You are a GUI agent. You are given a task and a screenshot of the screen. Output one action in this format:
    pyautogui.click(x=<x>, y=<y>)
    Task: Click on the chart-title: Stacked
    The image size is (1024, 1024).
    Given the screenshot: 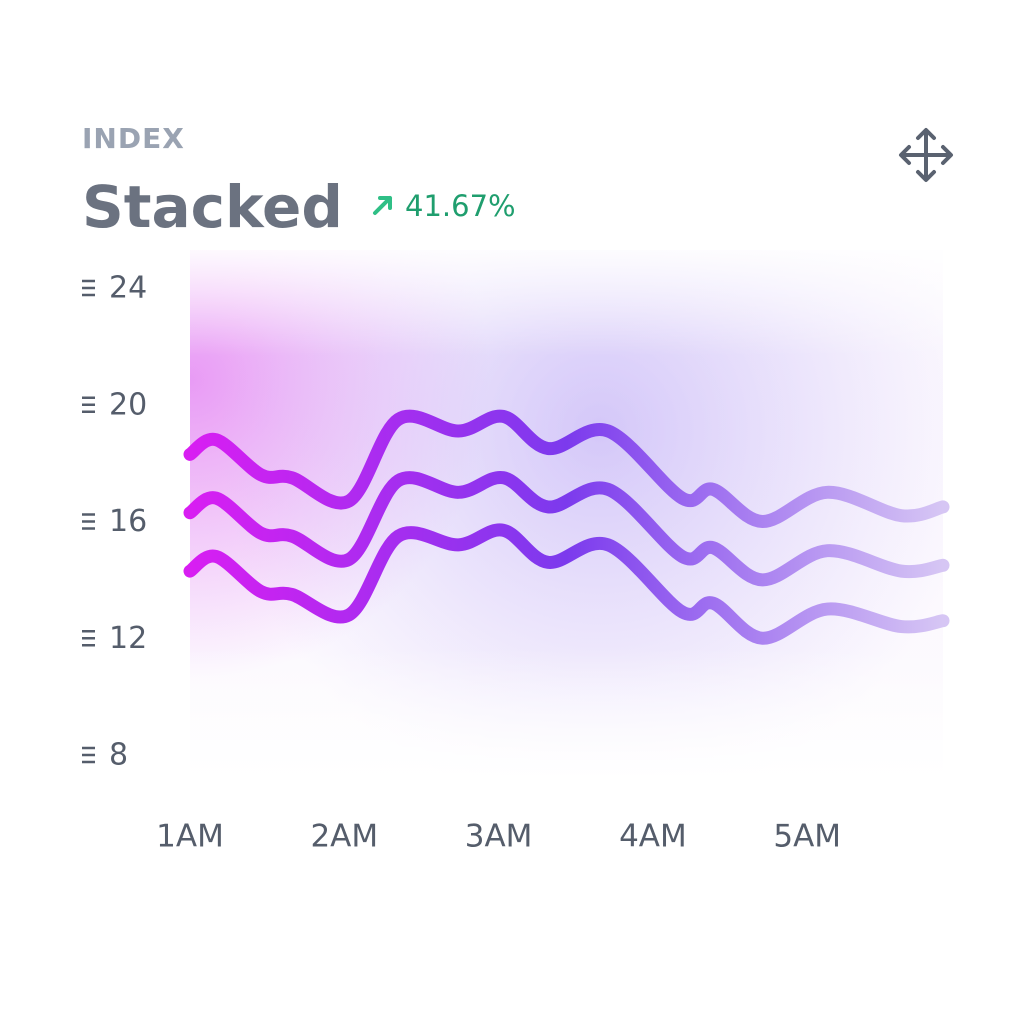 What is the action you would take?
    pyautogui.click(x=212, y=207)
    